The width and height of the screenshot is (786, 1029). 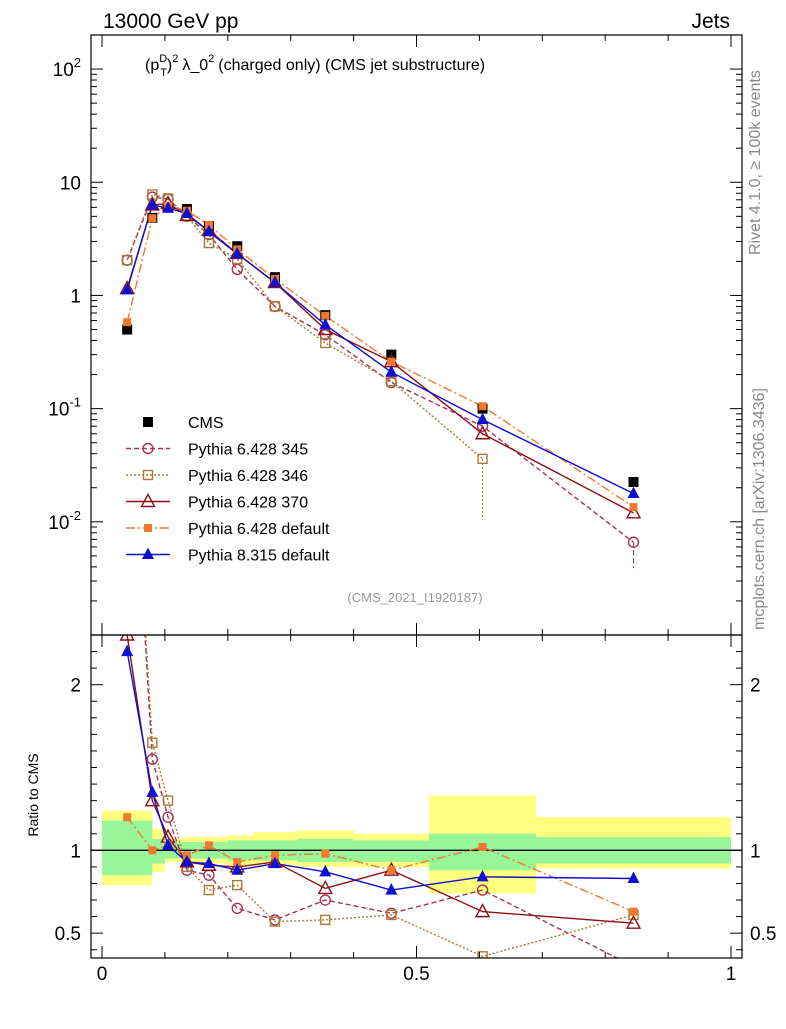 What do you see at coordinates (70, 183) in the screenshot?
I see `y-tick-label: 10` at bounding box center [70, 183].